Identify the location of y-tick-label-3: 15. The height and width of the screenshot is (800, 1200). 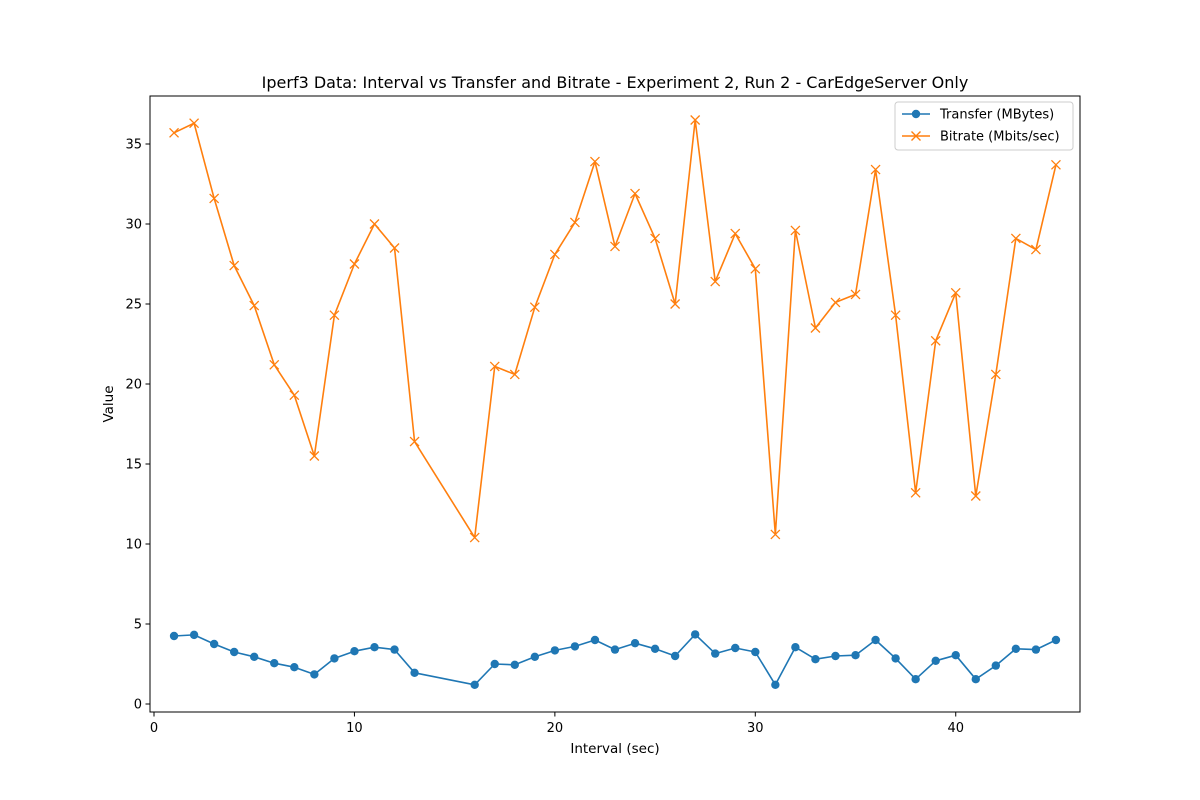
(133, 465).